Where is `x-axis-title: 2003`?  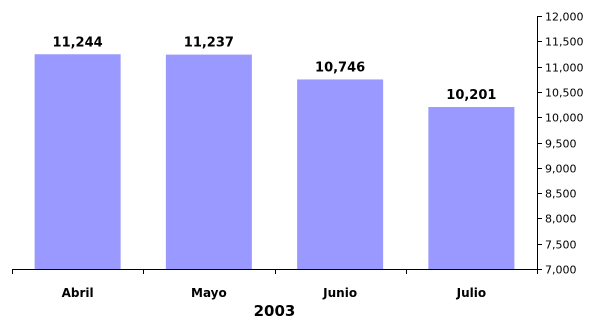
x-axis-title: 2003 is located at coordinates (275, 311).